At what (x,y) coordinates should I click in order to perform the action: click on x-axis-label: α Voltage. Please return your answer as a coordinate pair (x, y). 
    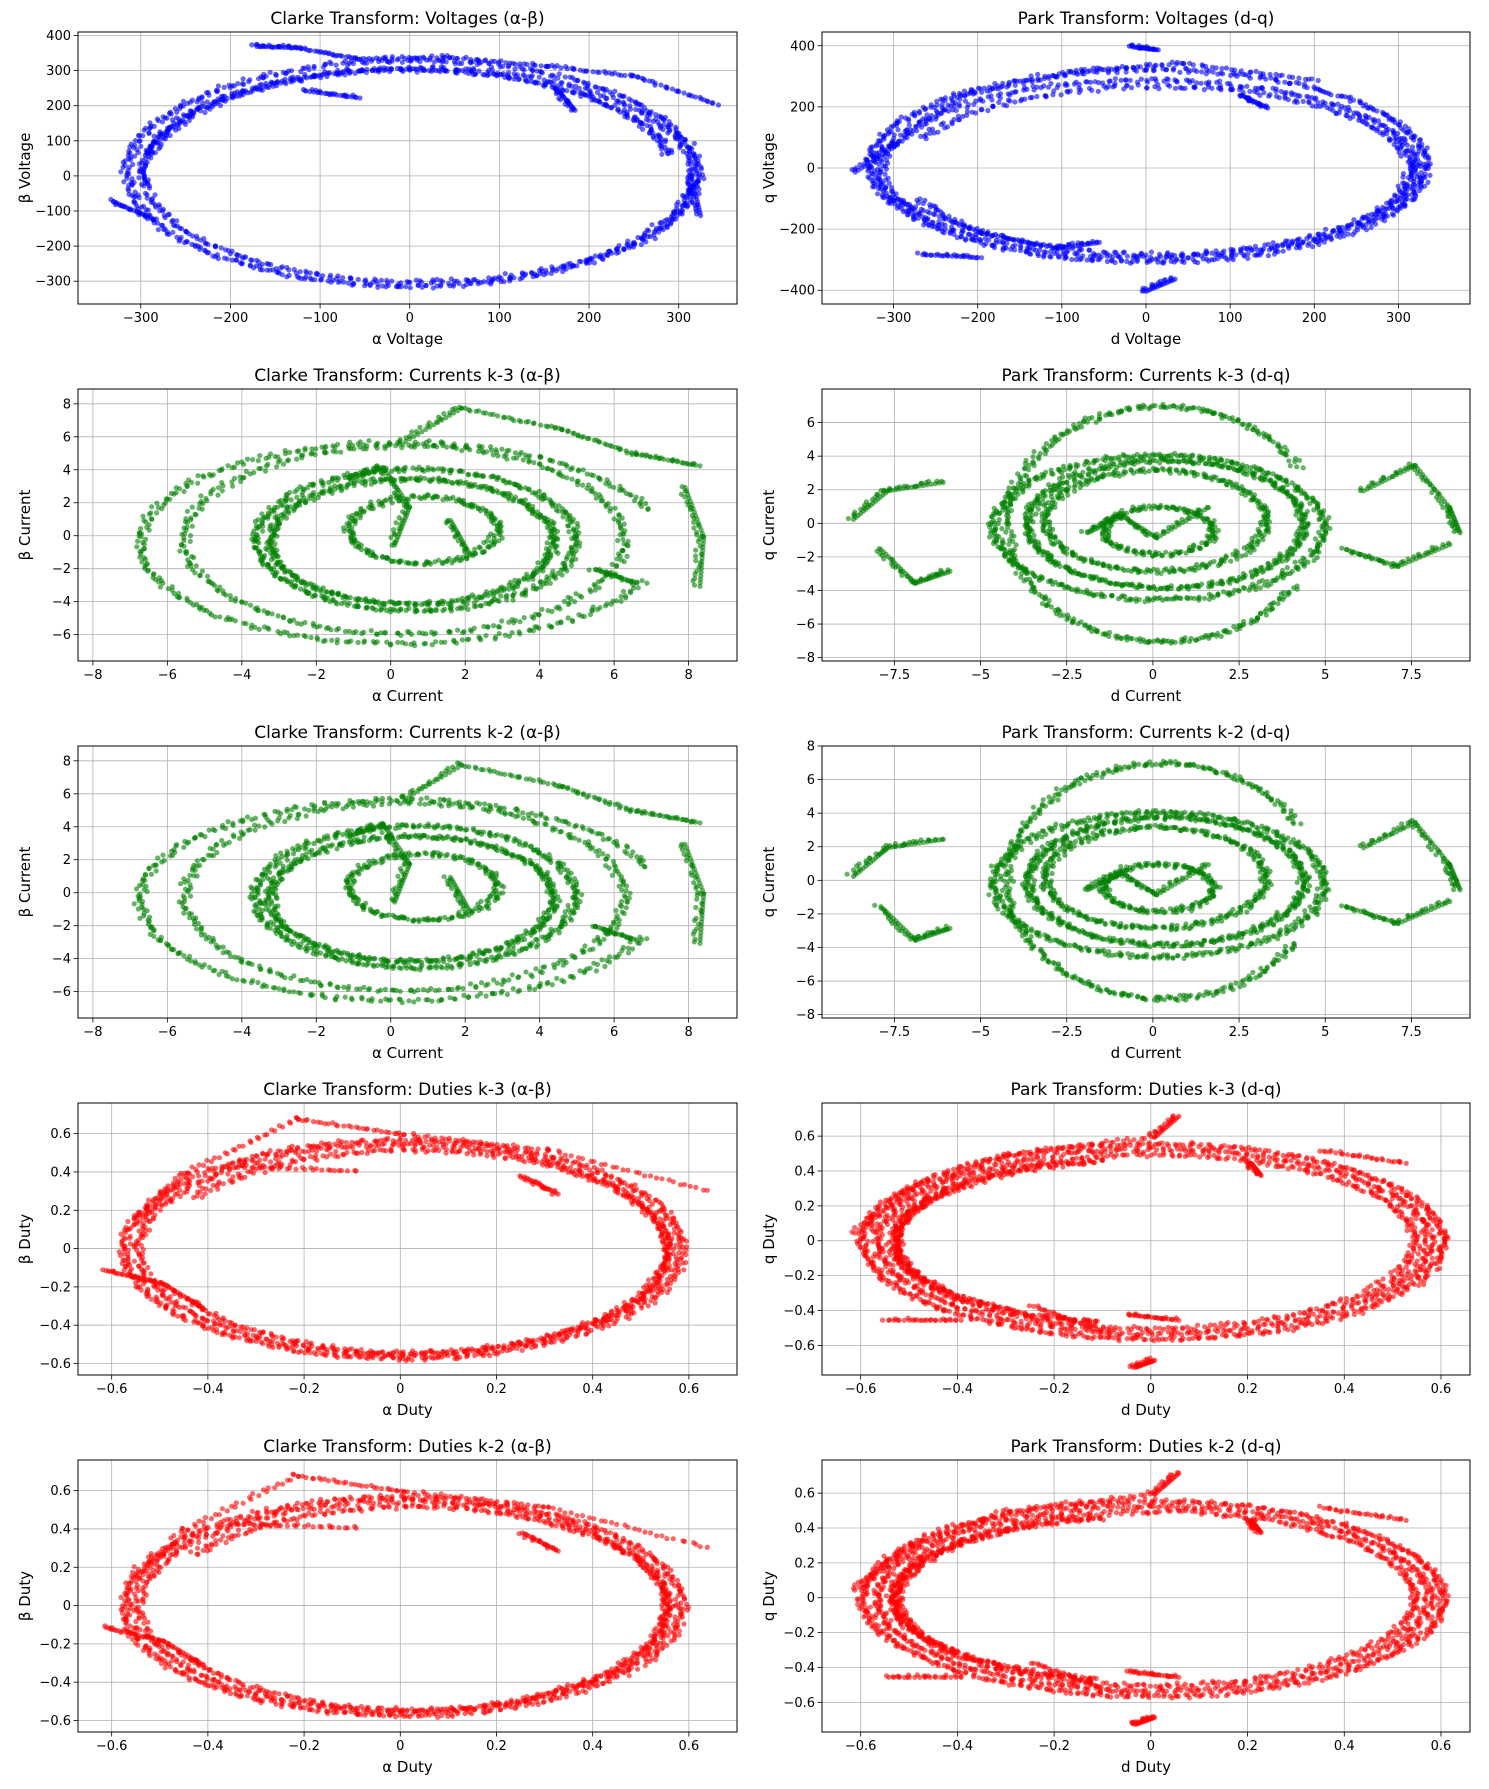
    Looking at the image, I should click on (407, 339).